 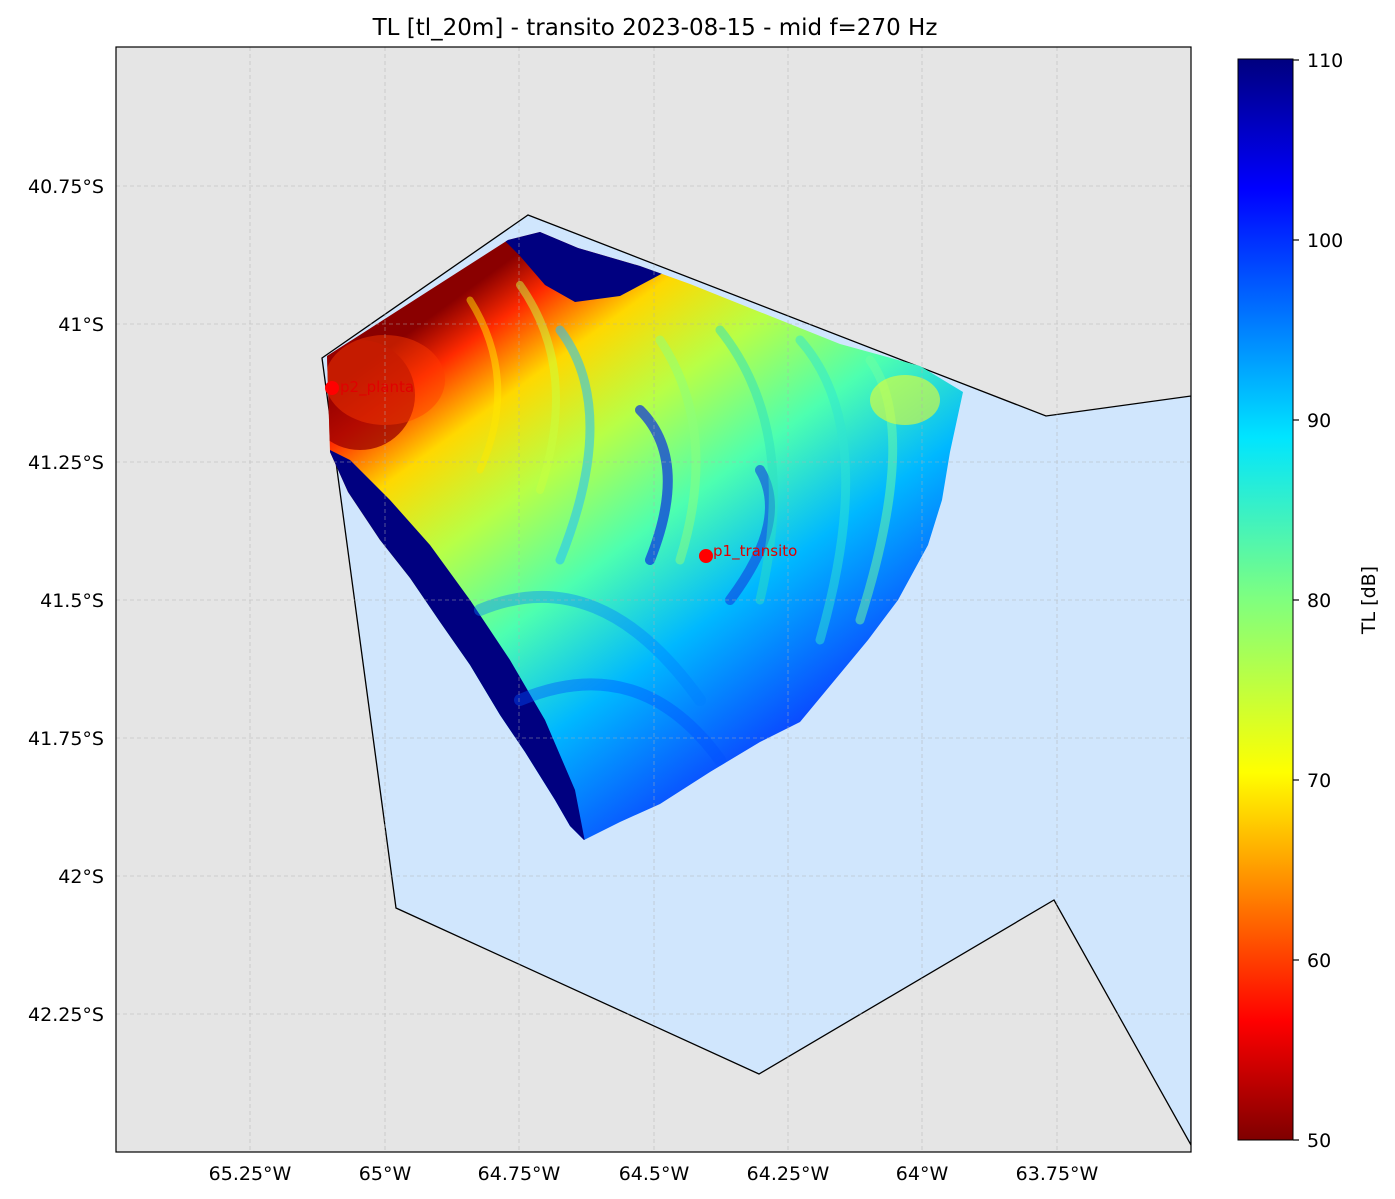 I want to click on y-tick-label: 41.75°S, so click(x=66, y=739).